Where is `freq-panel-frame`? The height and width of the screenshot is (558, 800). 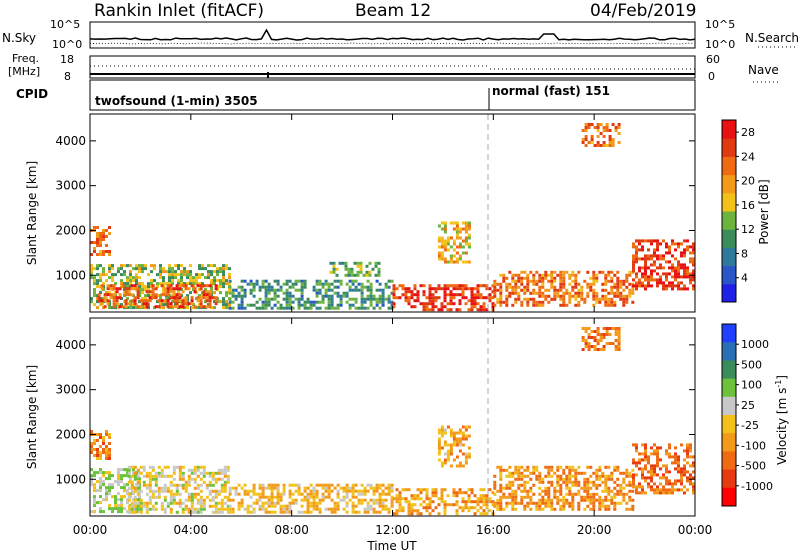 freq-panel-frame is located at coordinates (392, 67).